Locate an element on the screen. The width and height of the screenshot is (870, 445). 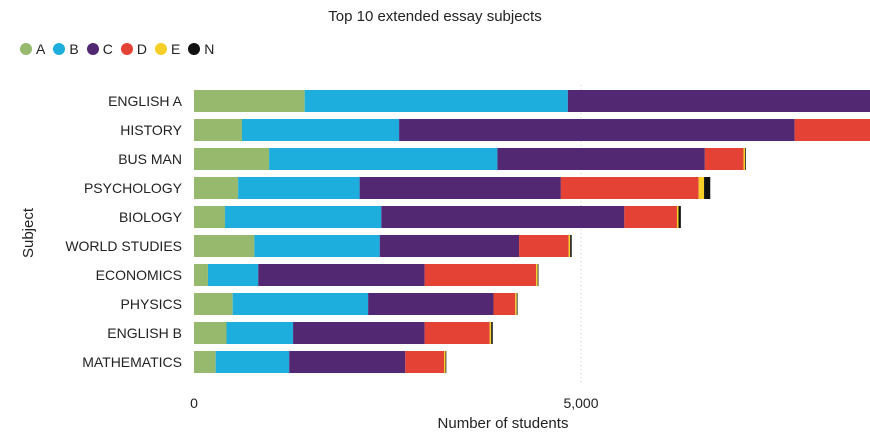
category-label: PSYCHOLOGY is located at coordinates (133, 188).